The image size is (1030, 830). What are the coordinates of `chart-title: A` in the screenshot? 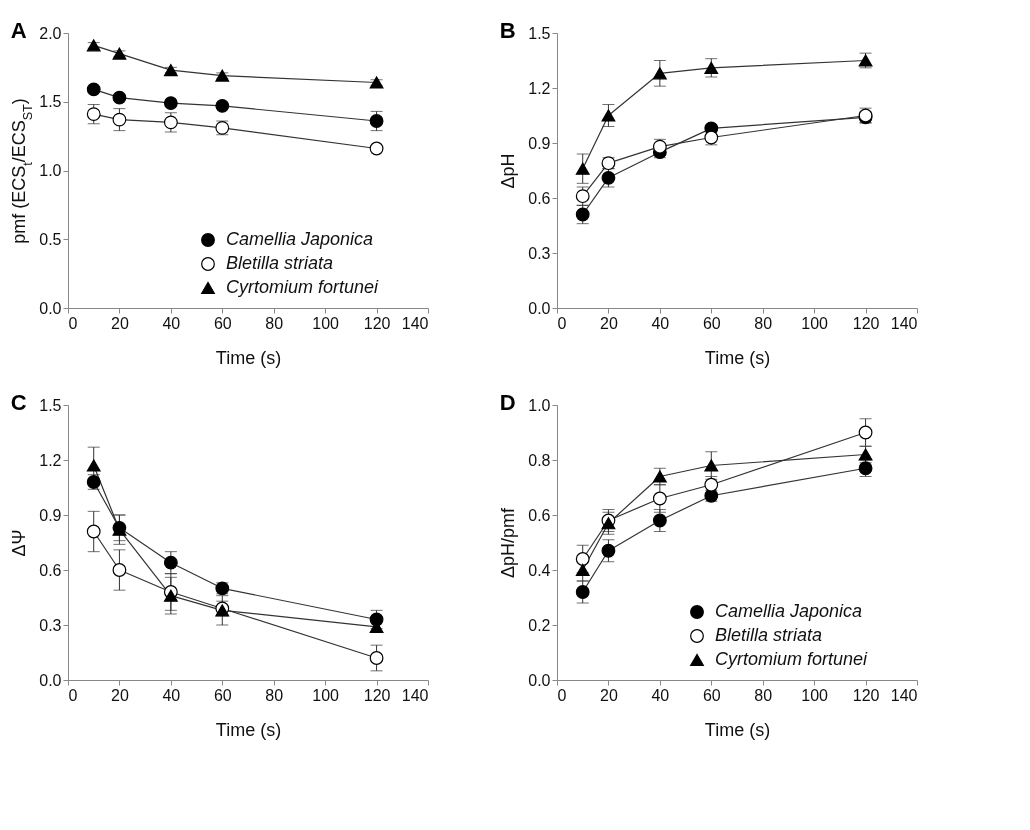 It's located at (18, 30).